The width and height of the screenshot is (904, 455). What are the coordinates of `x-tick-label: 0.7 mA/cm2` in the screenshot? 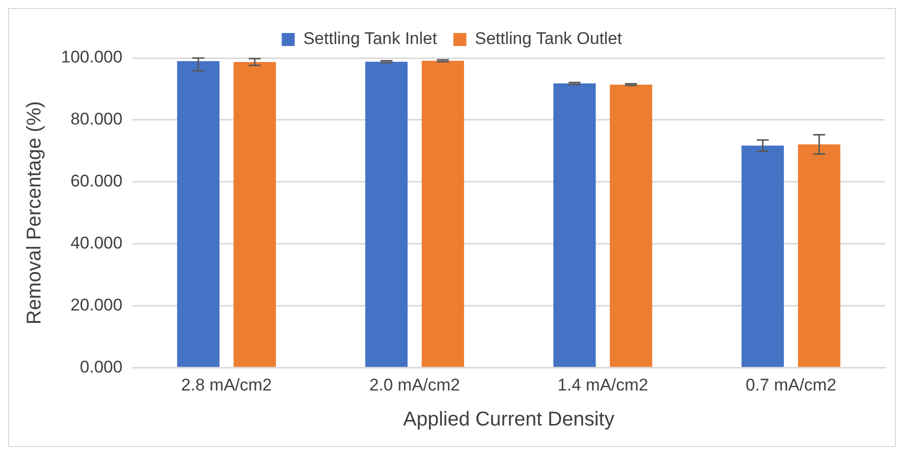 It's located at (791, 384).